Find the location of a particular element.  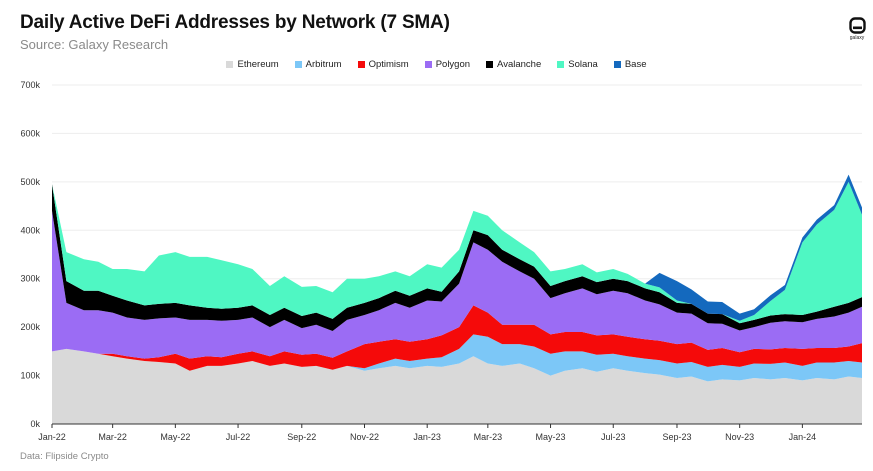

x-tick-label: May-22 is located at coordinates (175, 437).